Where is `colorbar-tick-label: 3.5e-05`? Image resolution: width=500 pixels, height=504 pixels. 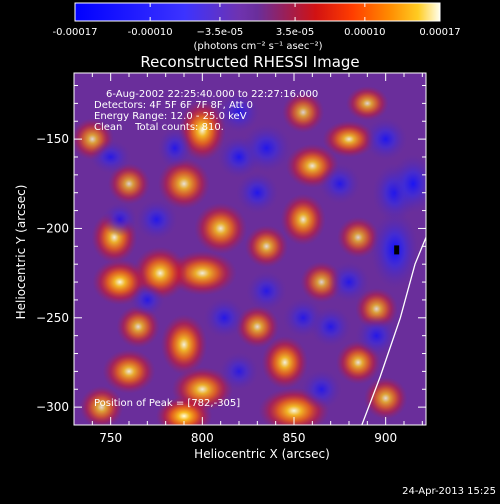 colorbar-tick-label: 3.5e-05 is located at coordinates (295, 32).